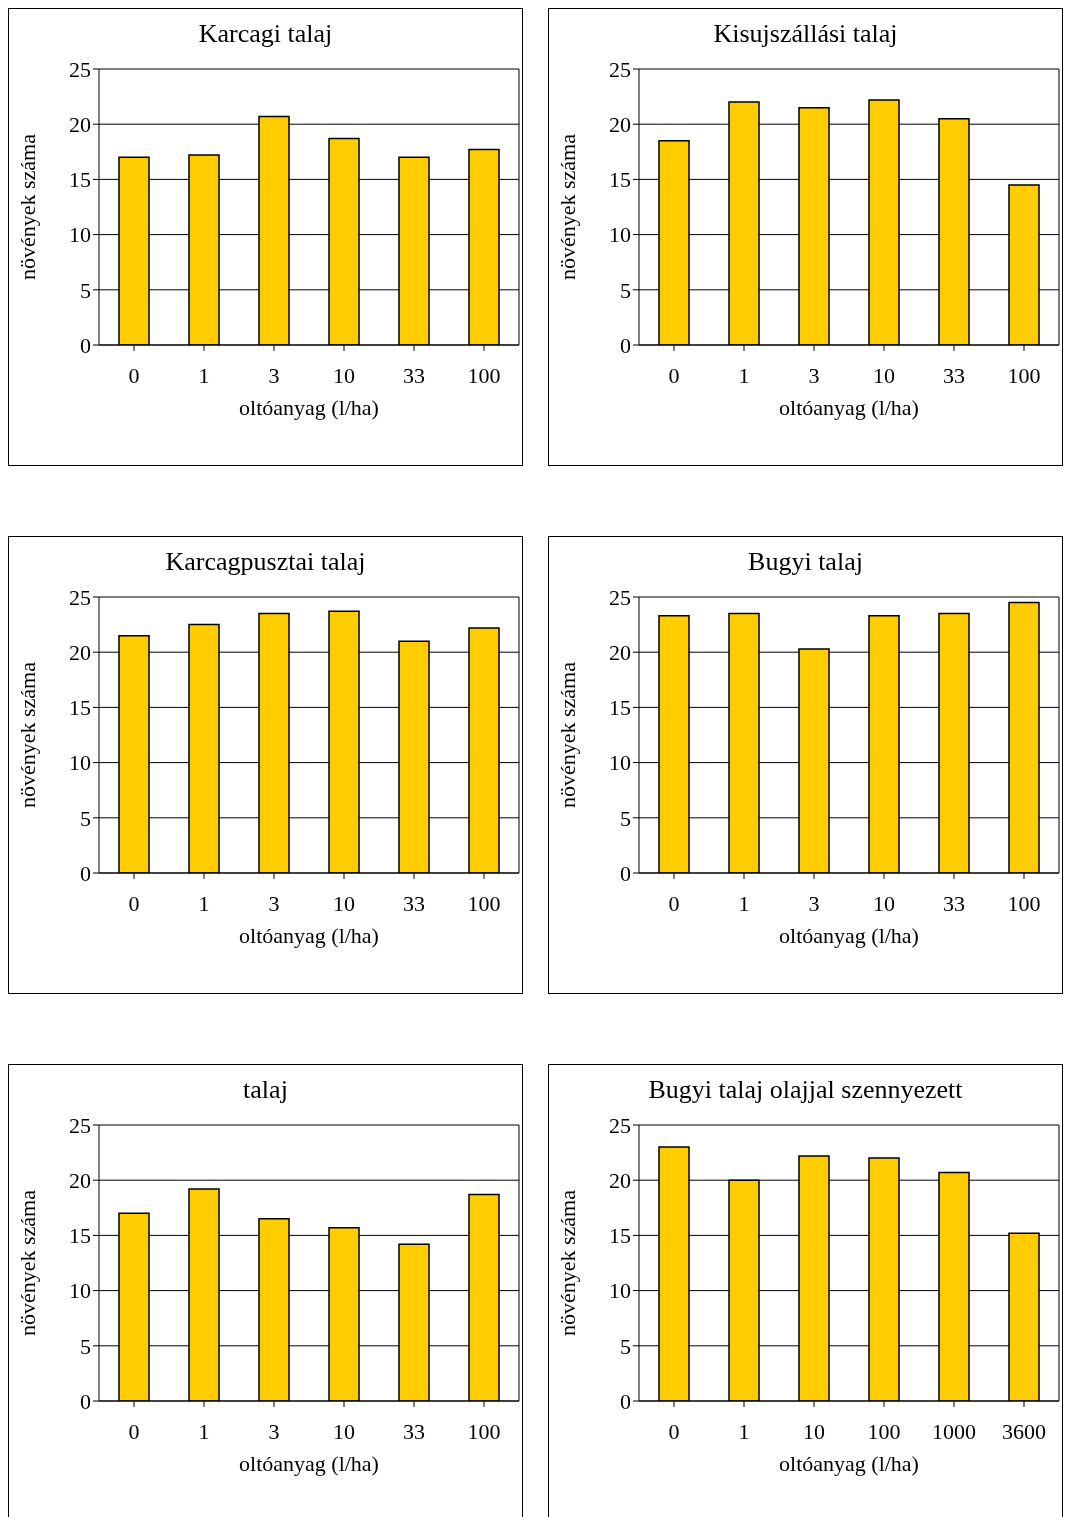  I want to click on chart-title: Karcagi talaj, so click(265, 34).